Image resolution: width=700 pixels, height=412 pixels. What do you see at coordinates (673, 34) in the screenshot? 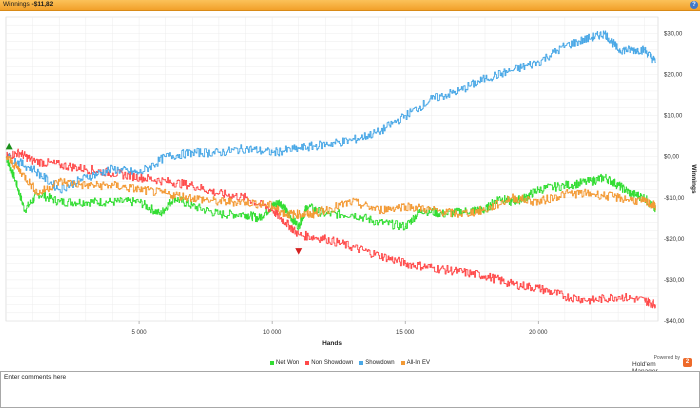
I see `y-tick-label: $30,00` at bounding box center [673, 34].